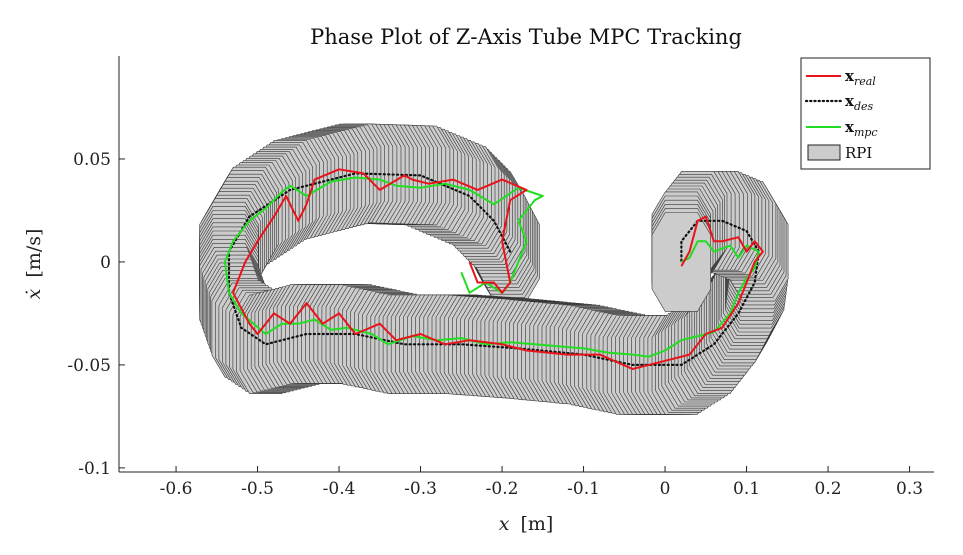 The height and width of the screenshot is (555, 963). I want to click on x-tick-label: -0.3, so click(420, 489).